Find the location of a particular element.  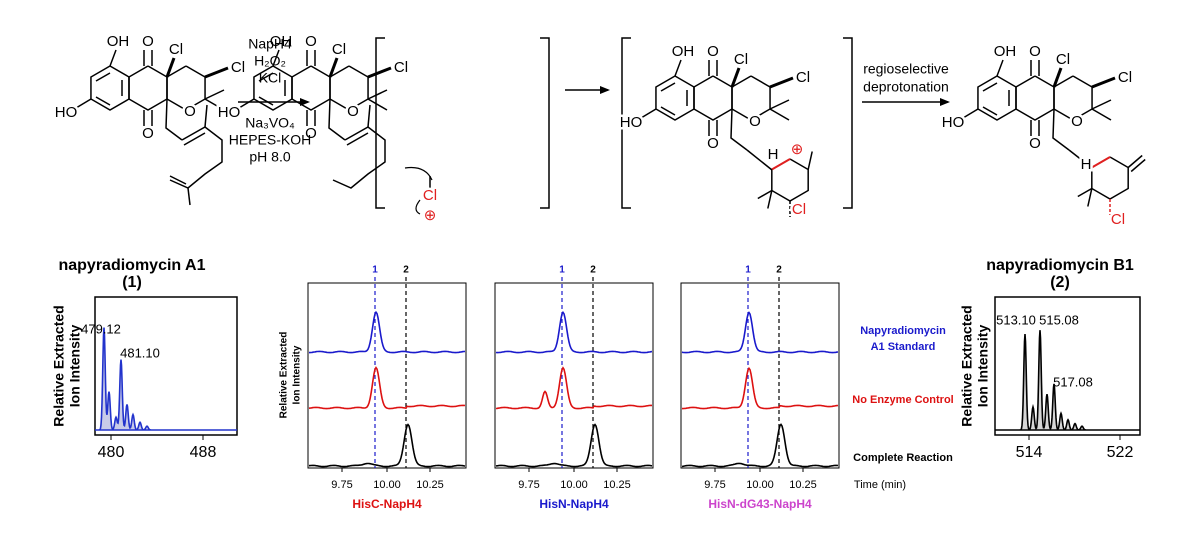

trace-label: Complete Reaction is located at coordinates (903, 458).